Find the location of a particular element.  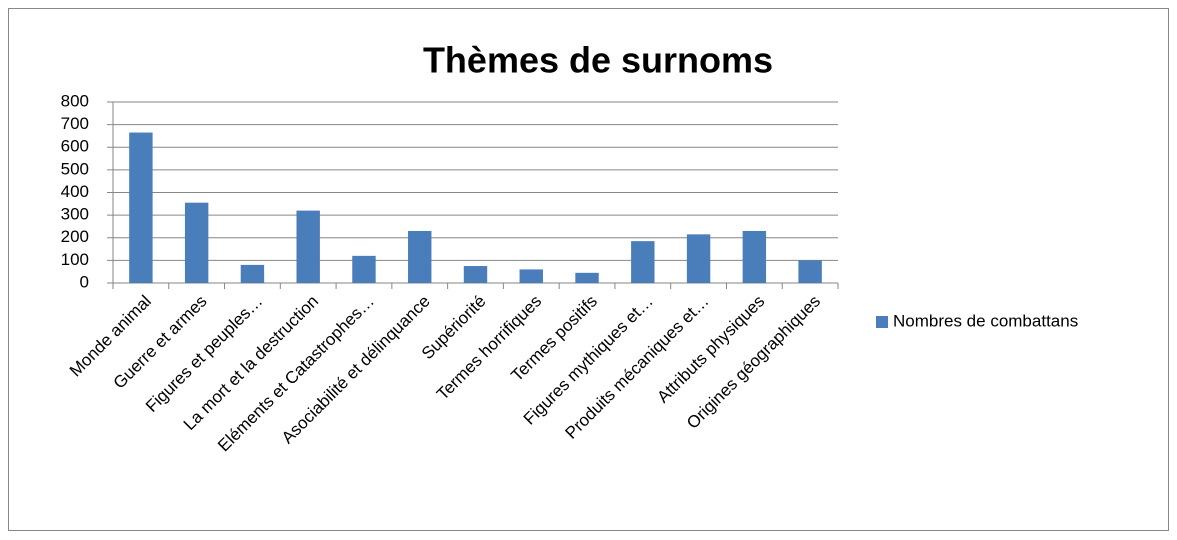

y-tick-label: 300 is located at coordinates (75, 214).